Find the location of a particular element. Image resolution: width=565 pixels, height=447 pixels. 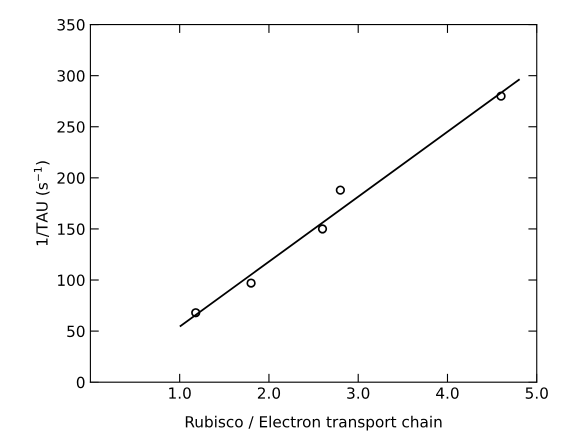

y-tick-label: 150 is located at coordinates (71, 229).